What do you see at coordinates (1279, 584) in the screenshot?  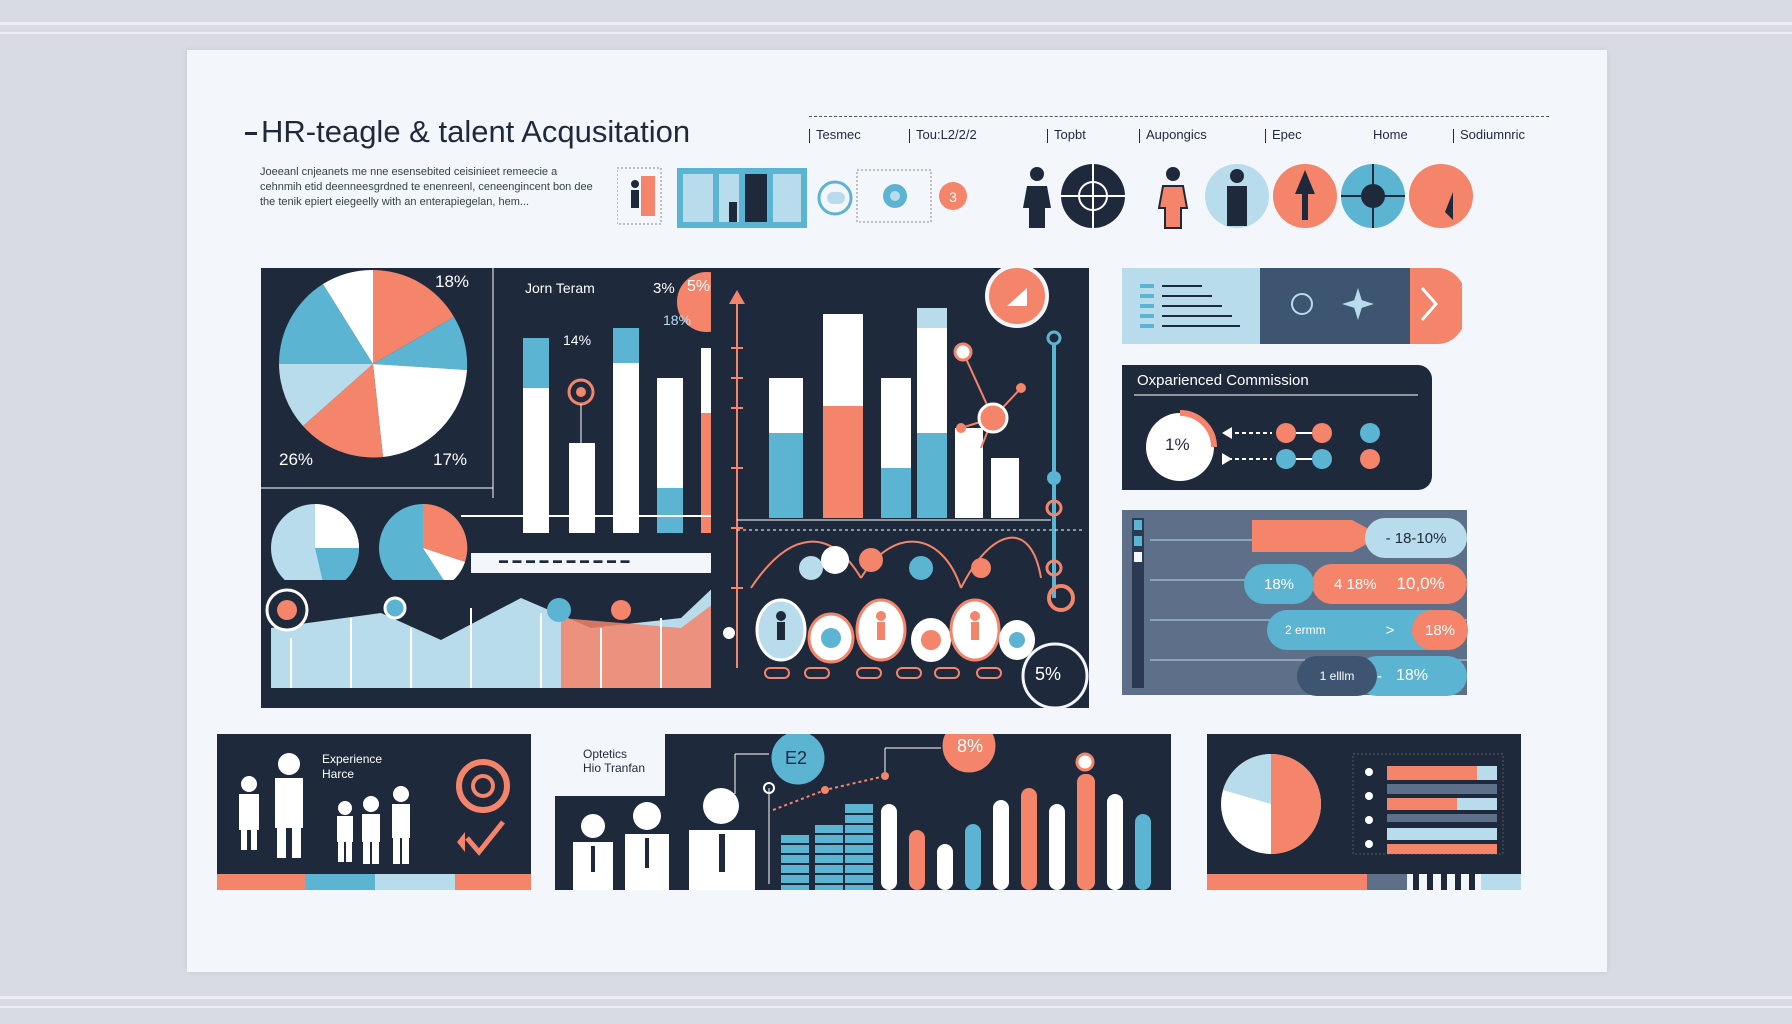 I see `range-pill-2-left: 18%` at bounding box center [1279, 584].